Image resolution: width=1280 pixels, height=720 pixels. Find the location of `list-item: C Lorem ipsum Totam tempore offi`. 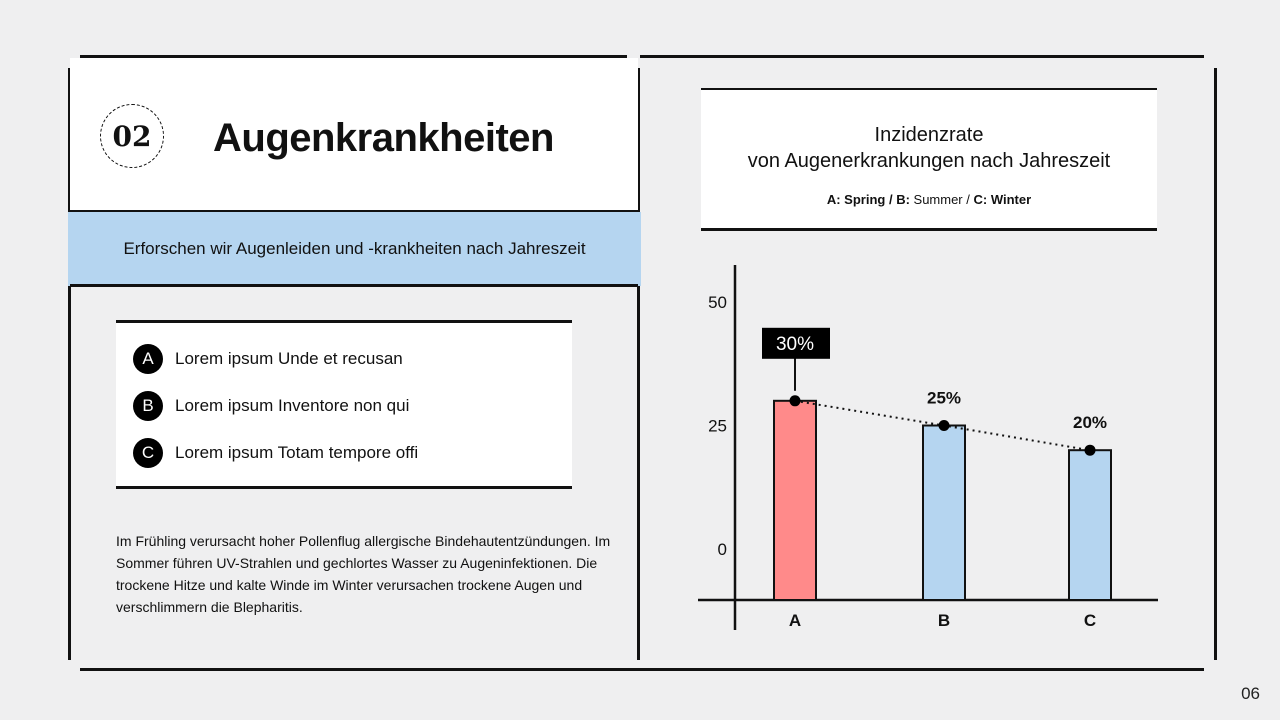

list-item: C Lorem ipsum Totam tempore offi is located at coordinates (275, 453).